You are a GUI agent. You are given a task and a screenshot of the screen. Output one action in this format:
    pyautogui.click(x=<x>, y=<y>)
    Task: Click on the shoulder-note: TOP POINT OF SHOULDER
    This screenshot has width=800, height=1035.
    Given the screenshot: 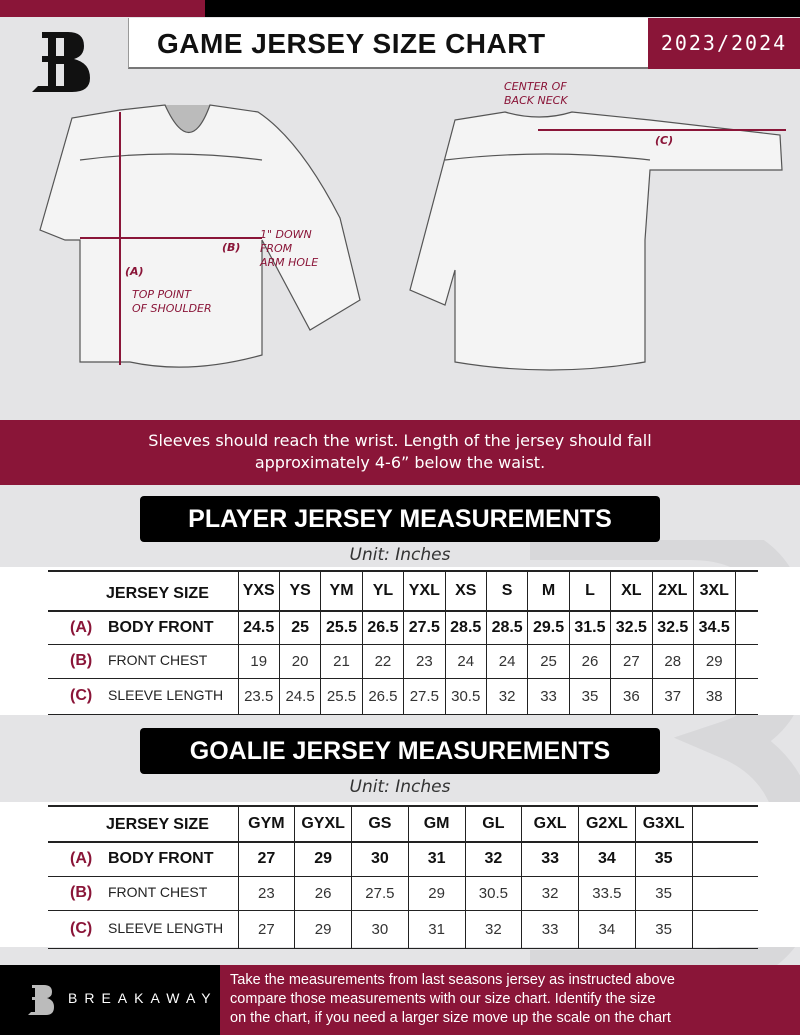 What is the action you would take?
    pyautogui.click(x=172, y=301)
    